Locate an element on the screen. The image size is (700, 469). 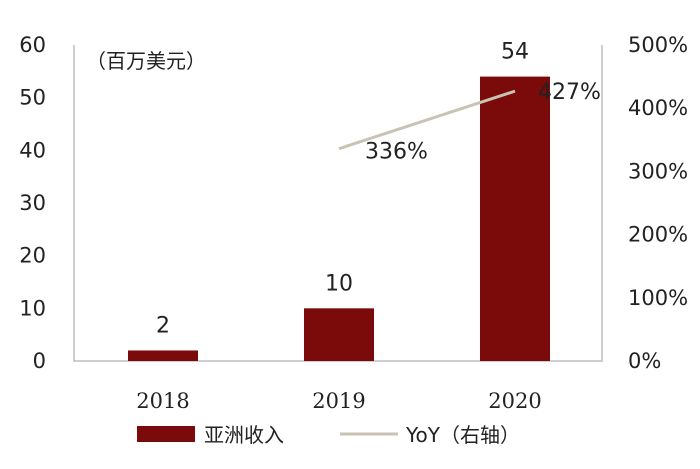
category-labels: 2018 2019 2020 is located at coordinates (338, 401).